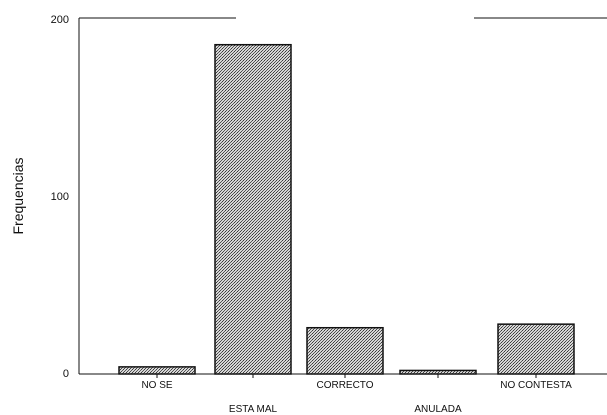  What do you see at coordinates (60, 197) in the screenshot?
I see `y-tick-label-100: 100` at bounding box center [60, 197].